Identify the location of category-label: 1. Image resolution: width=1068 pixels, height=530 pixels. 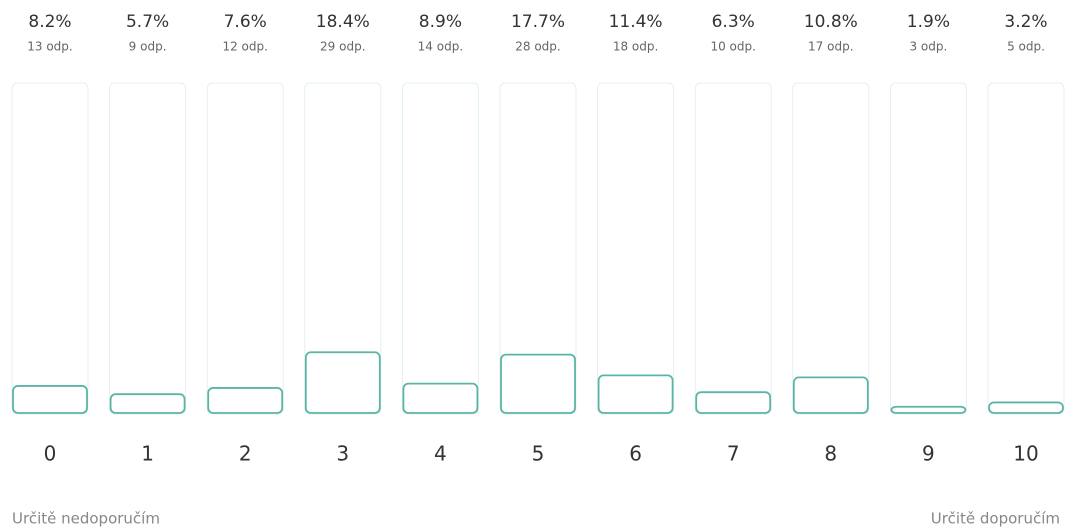
(147, 454).